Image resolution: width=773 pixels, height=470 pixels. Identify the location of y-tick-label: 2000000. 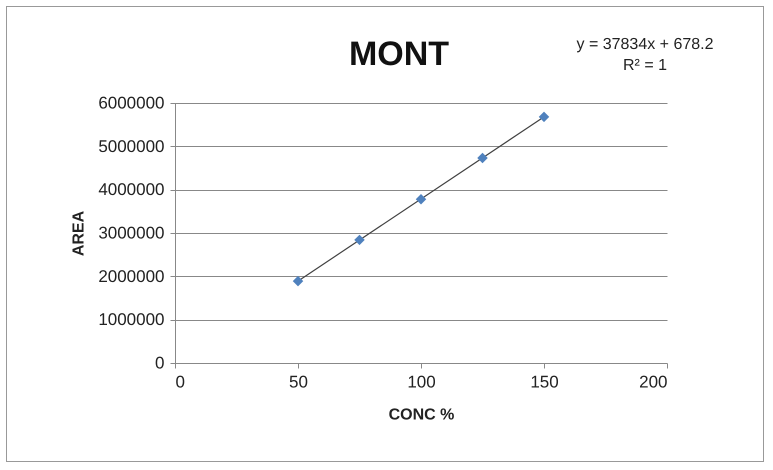
(131, 276).